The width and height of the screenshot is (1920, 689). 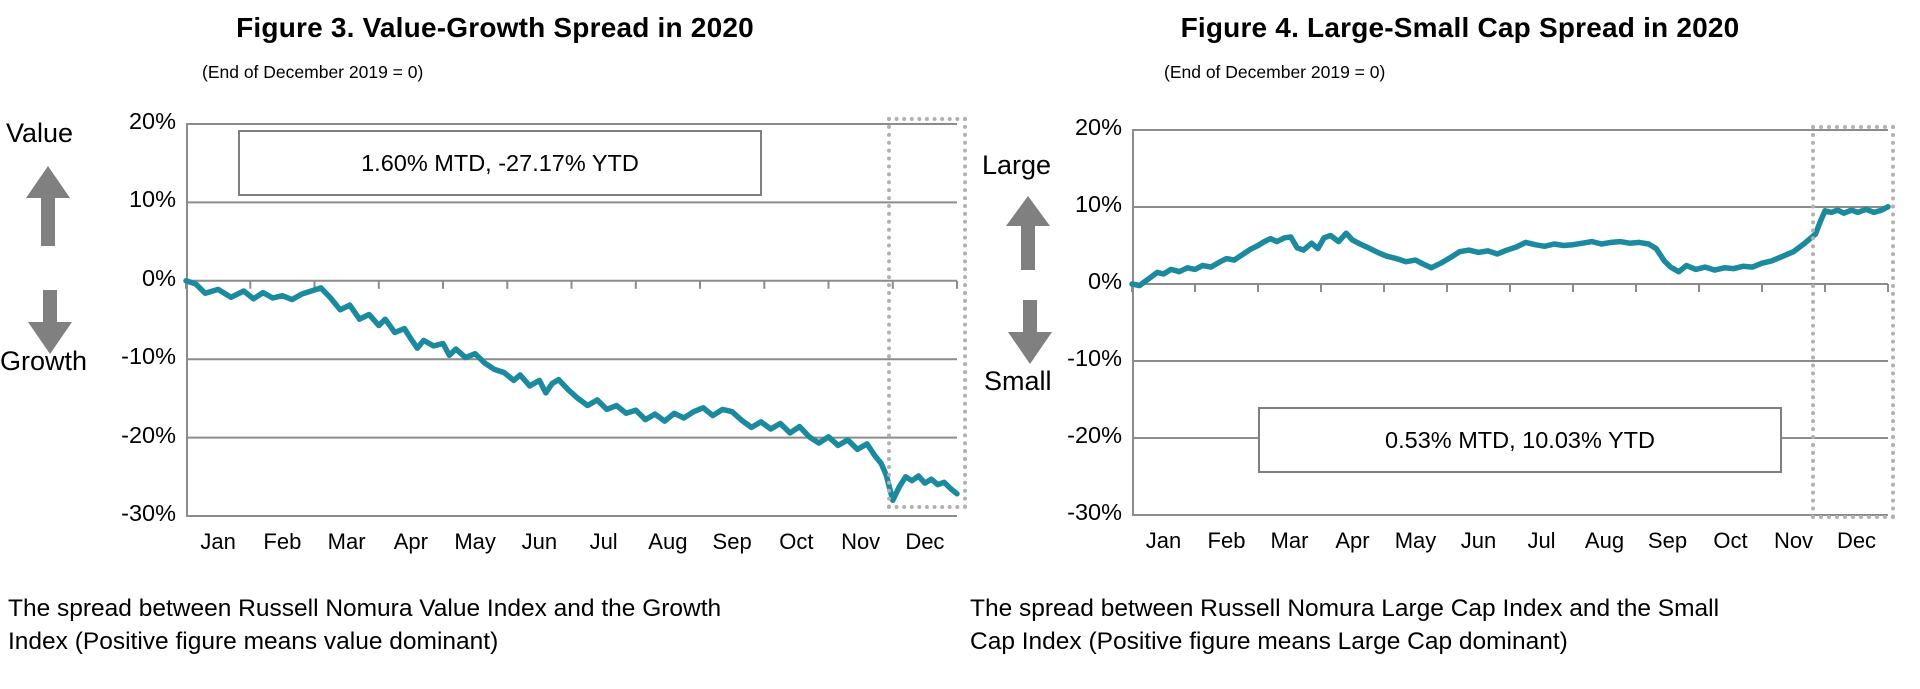 I want to click on figure3-title: Figure 3. Value-Growth Spread in 2020, so click(x=495, y=27).